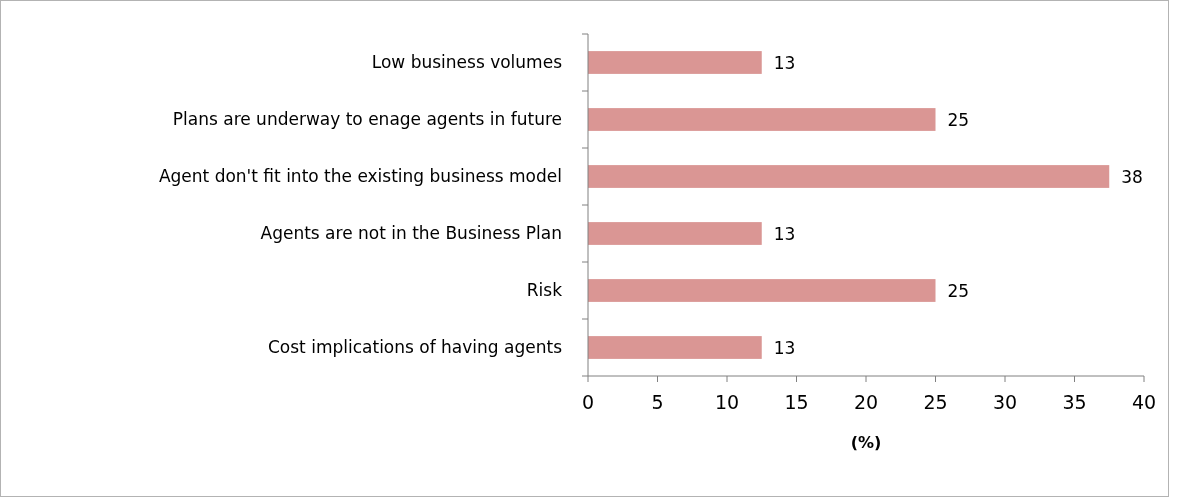 The image size is (1183, 497). I want to click on x-tick-label: 30, so click(1005, 402).